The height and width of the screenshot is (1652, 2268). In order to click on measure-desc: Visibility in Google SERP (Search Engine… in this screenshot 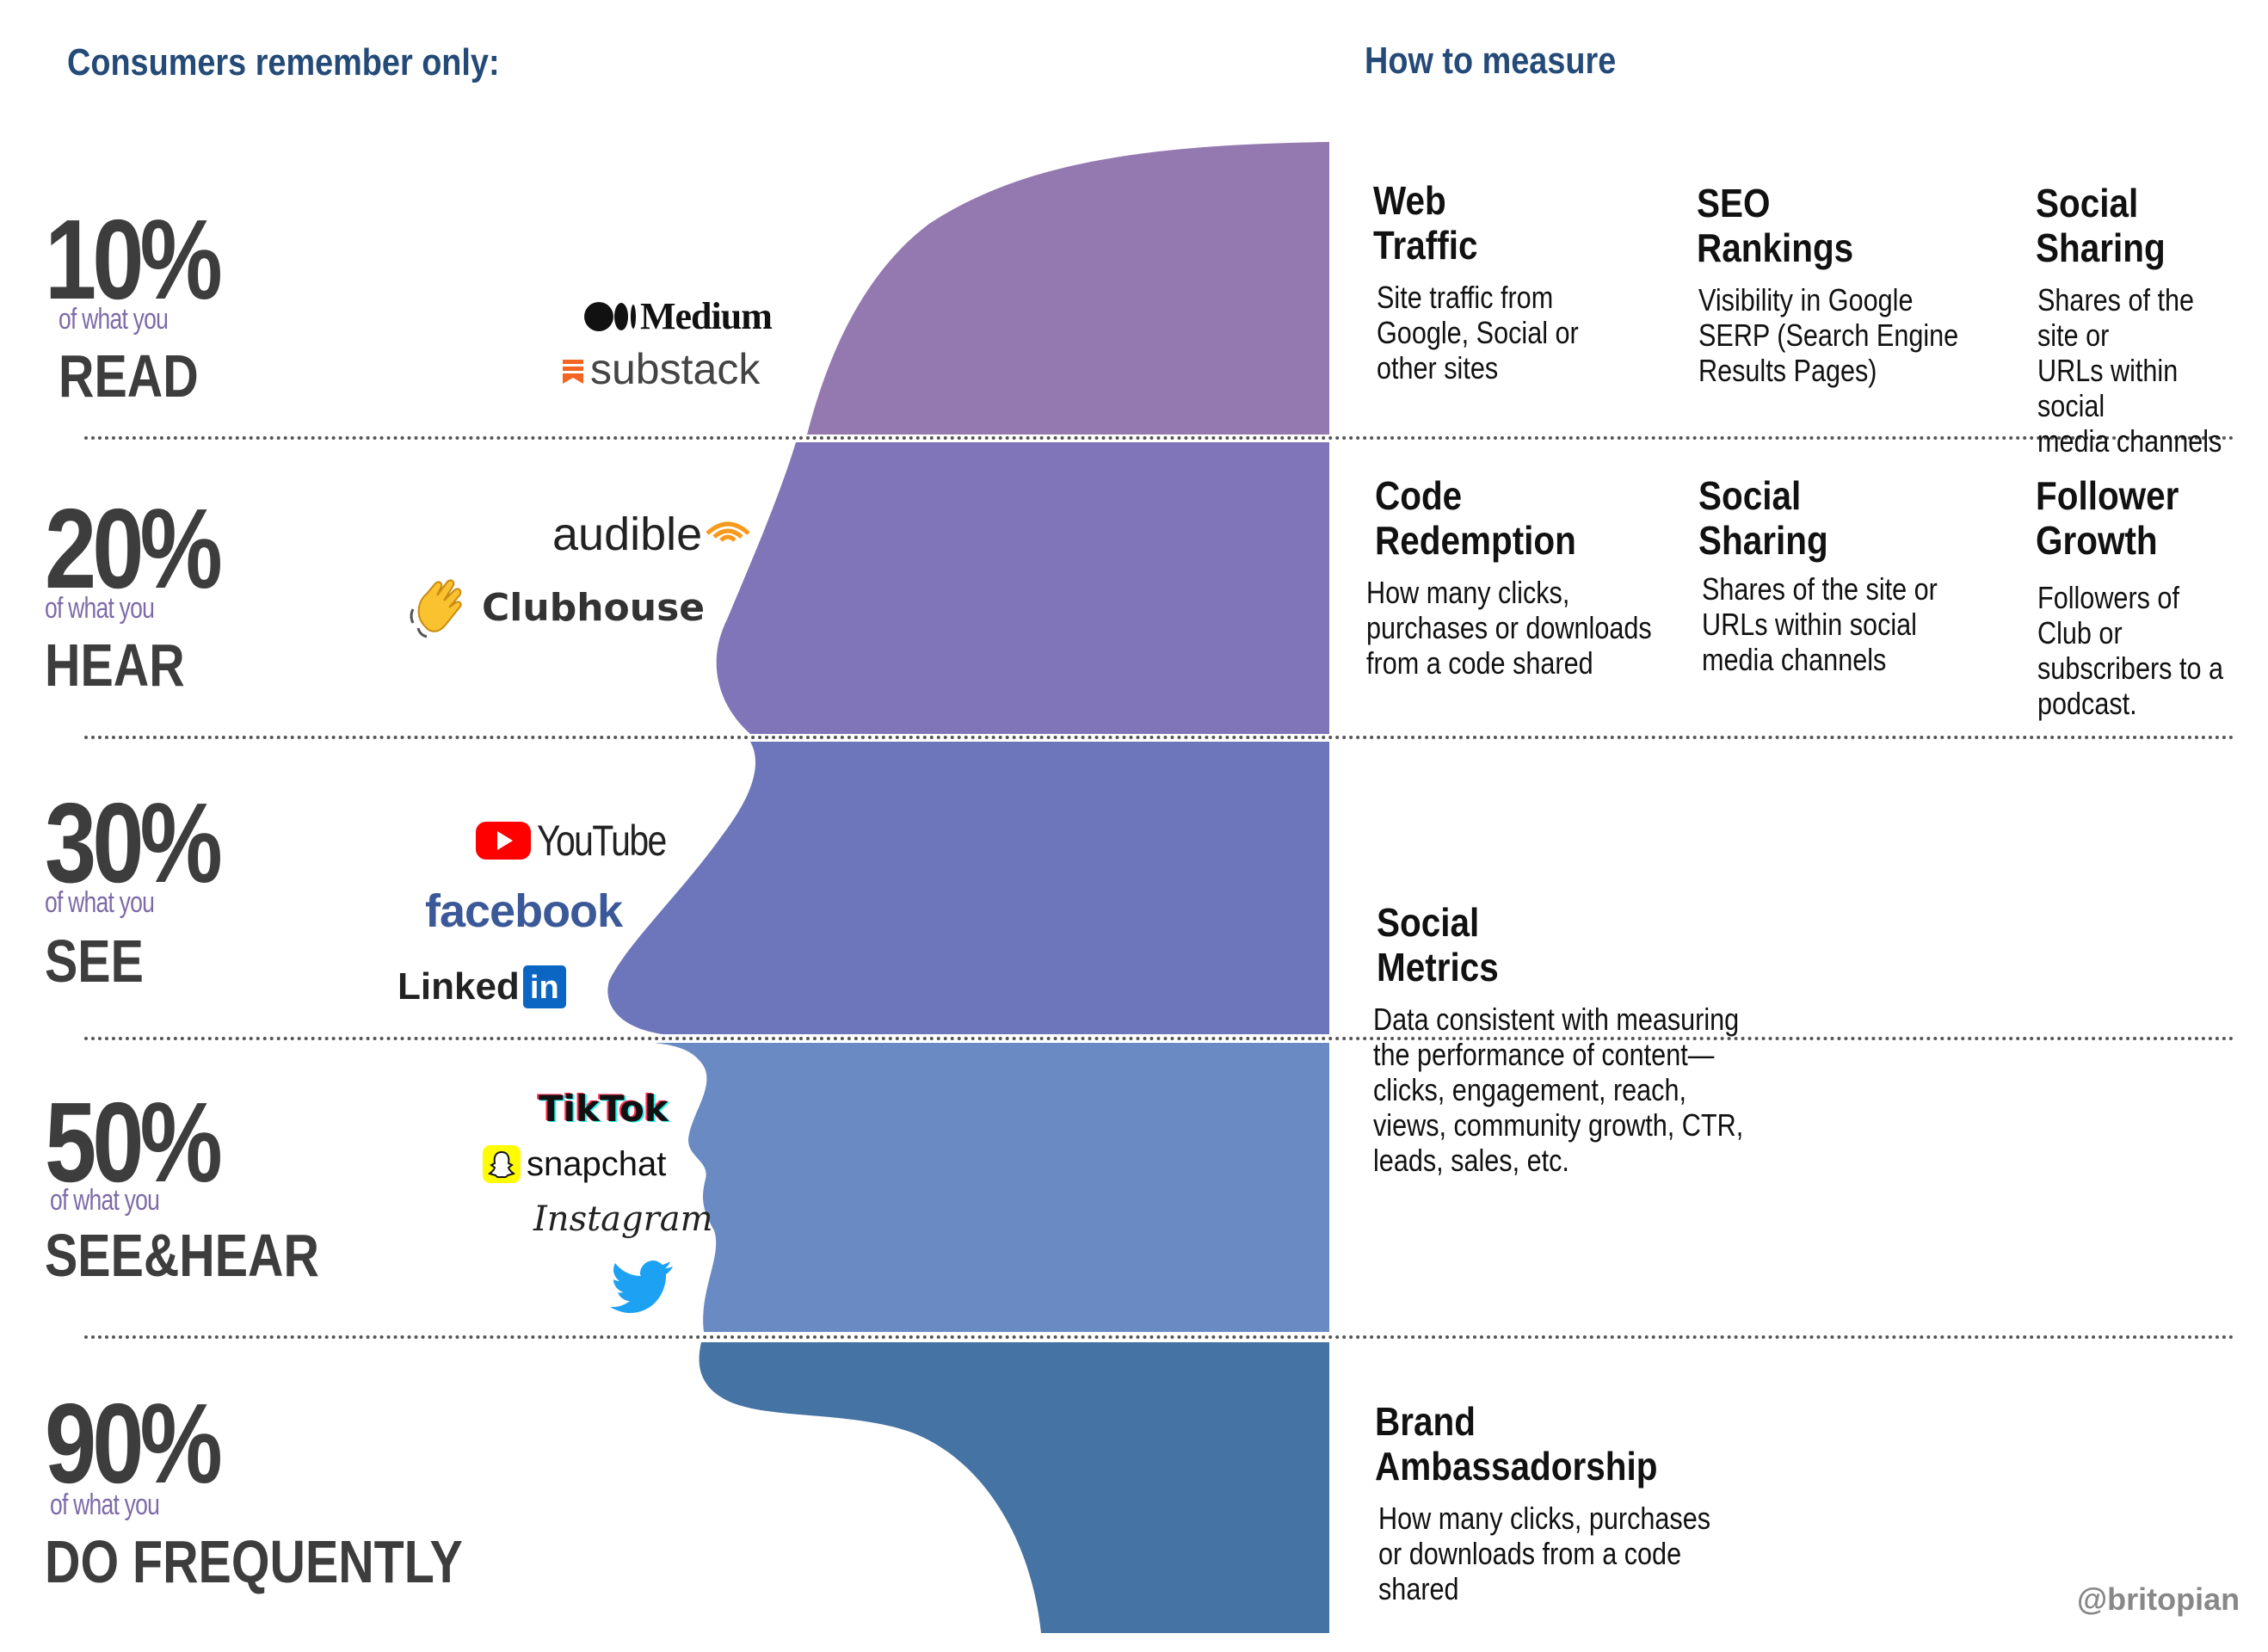, I will do `click(1828, 335)`.